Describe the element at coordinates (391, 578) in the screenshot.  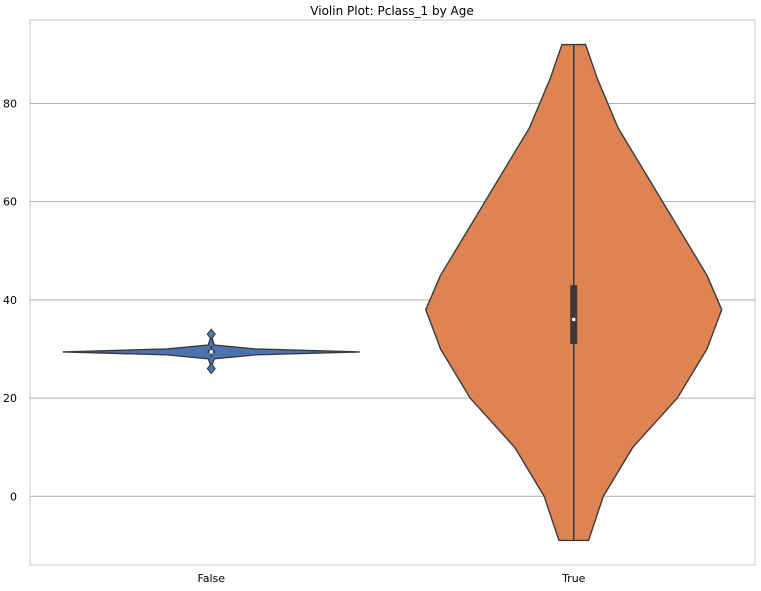
I see `x-tick-labels: False True` at that location.